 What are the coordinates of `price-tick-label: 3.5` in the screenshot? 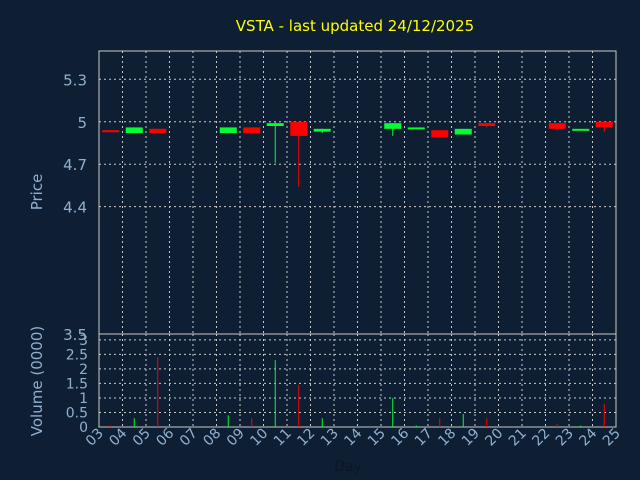 It's located at (75, 335).